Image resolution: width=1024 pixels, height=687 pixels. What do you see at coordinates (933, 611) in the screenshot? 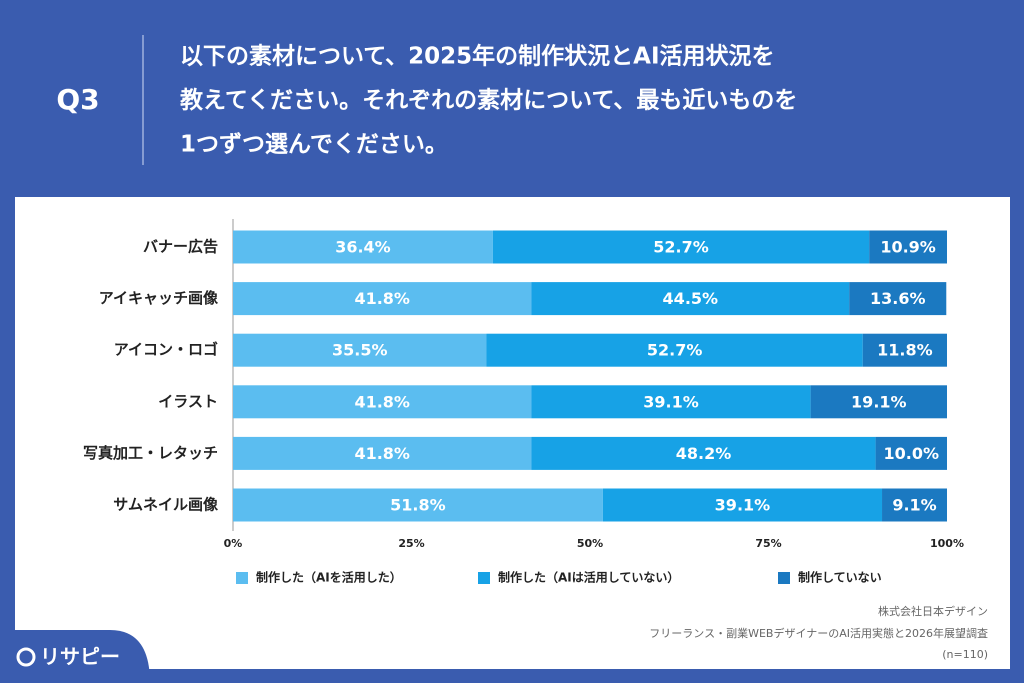
I see `company: 株式会社日本デザイン` at bounding box center [933, 611].